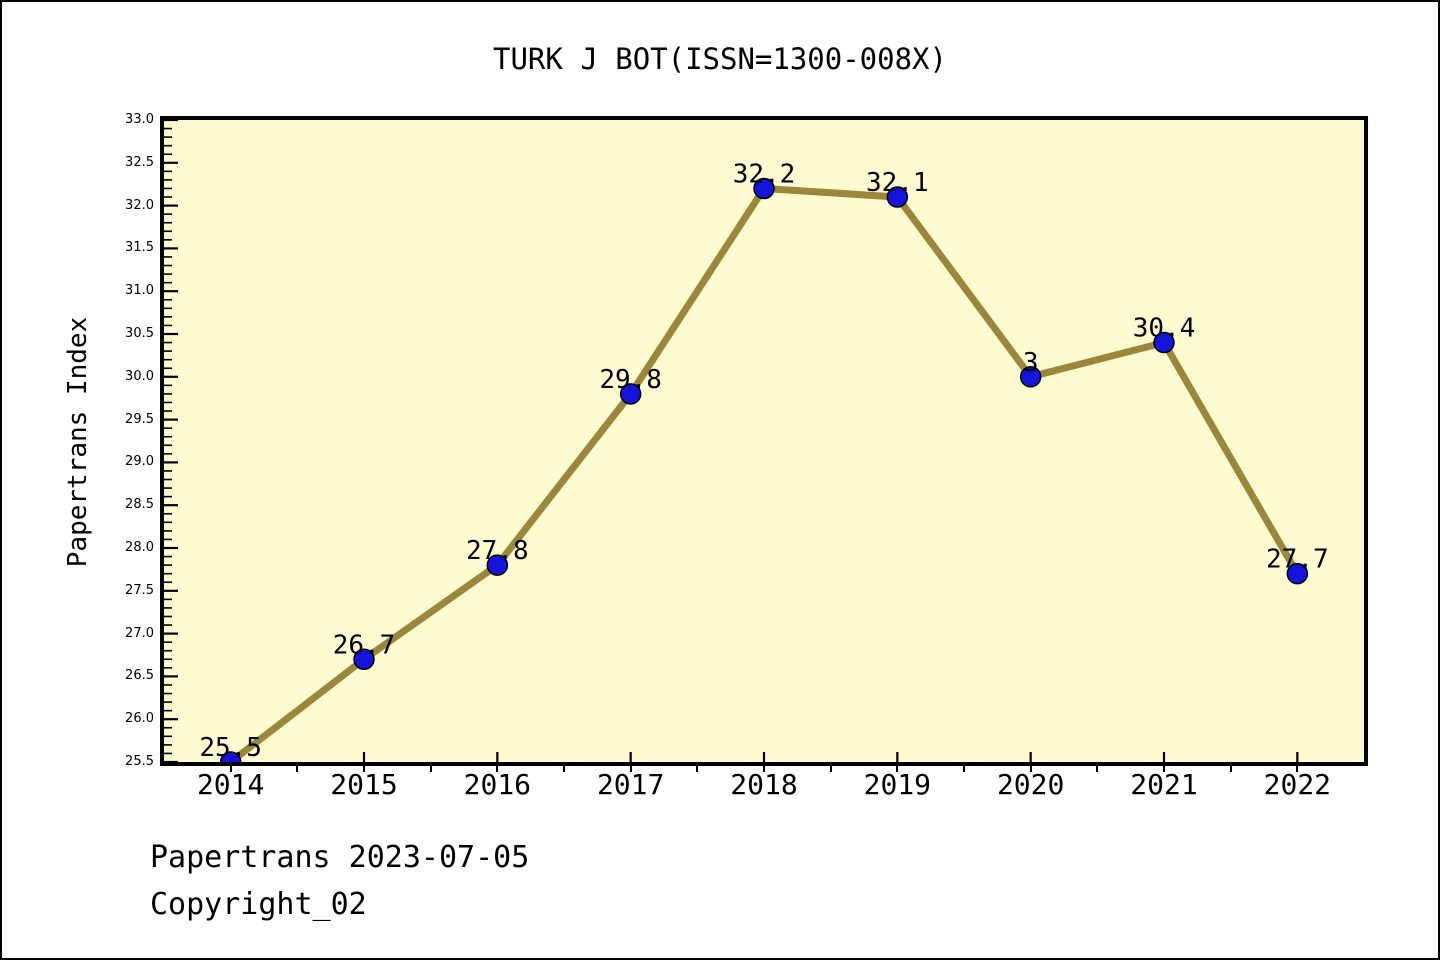 The width and height of the screenshot is (1440, 960). I want to click on y-axis-label: Papertrans Index, so click(78, 442).